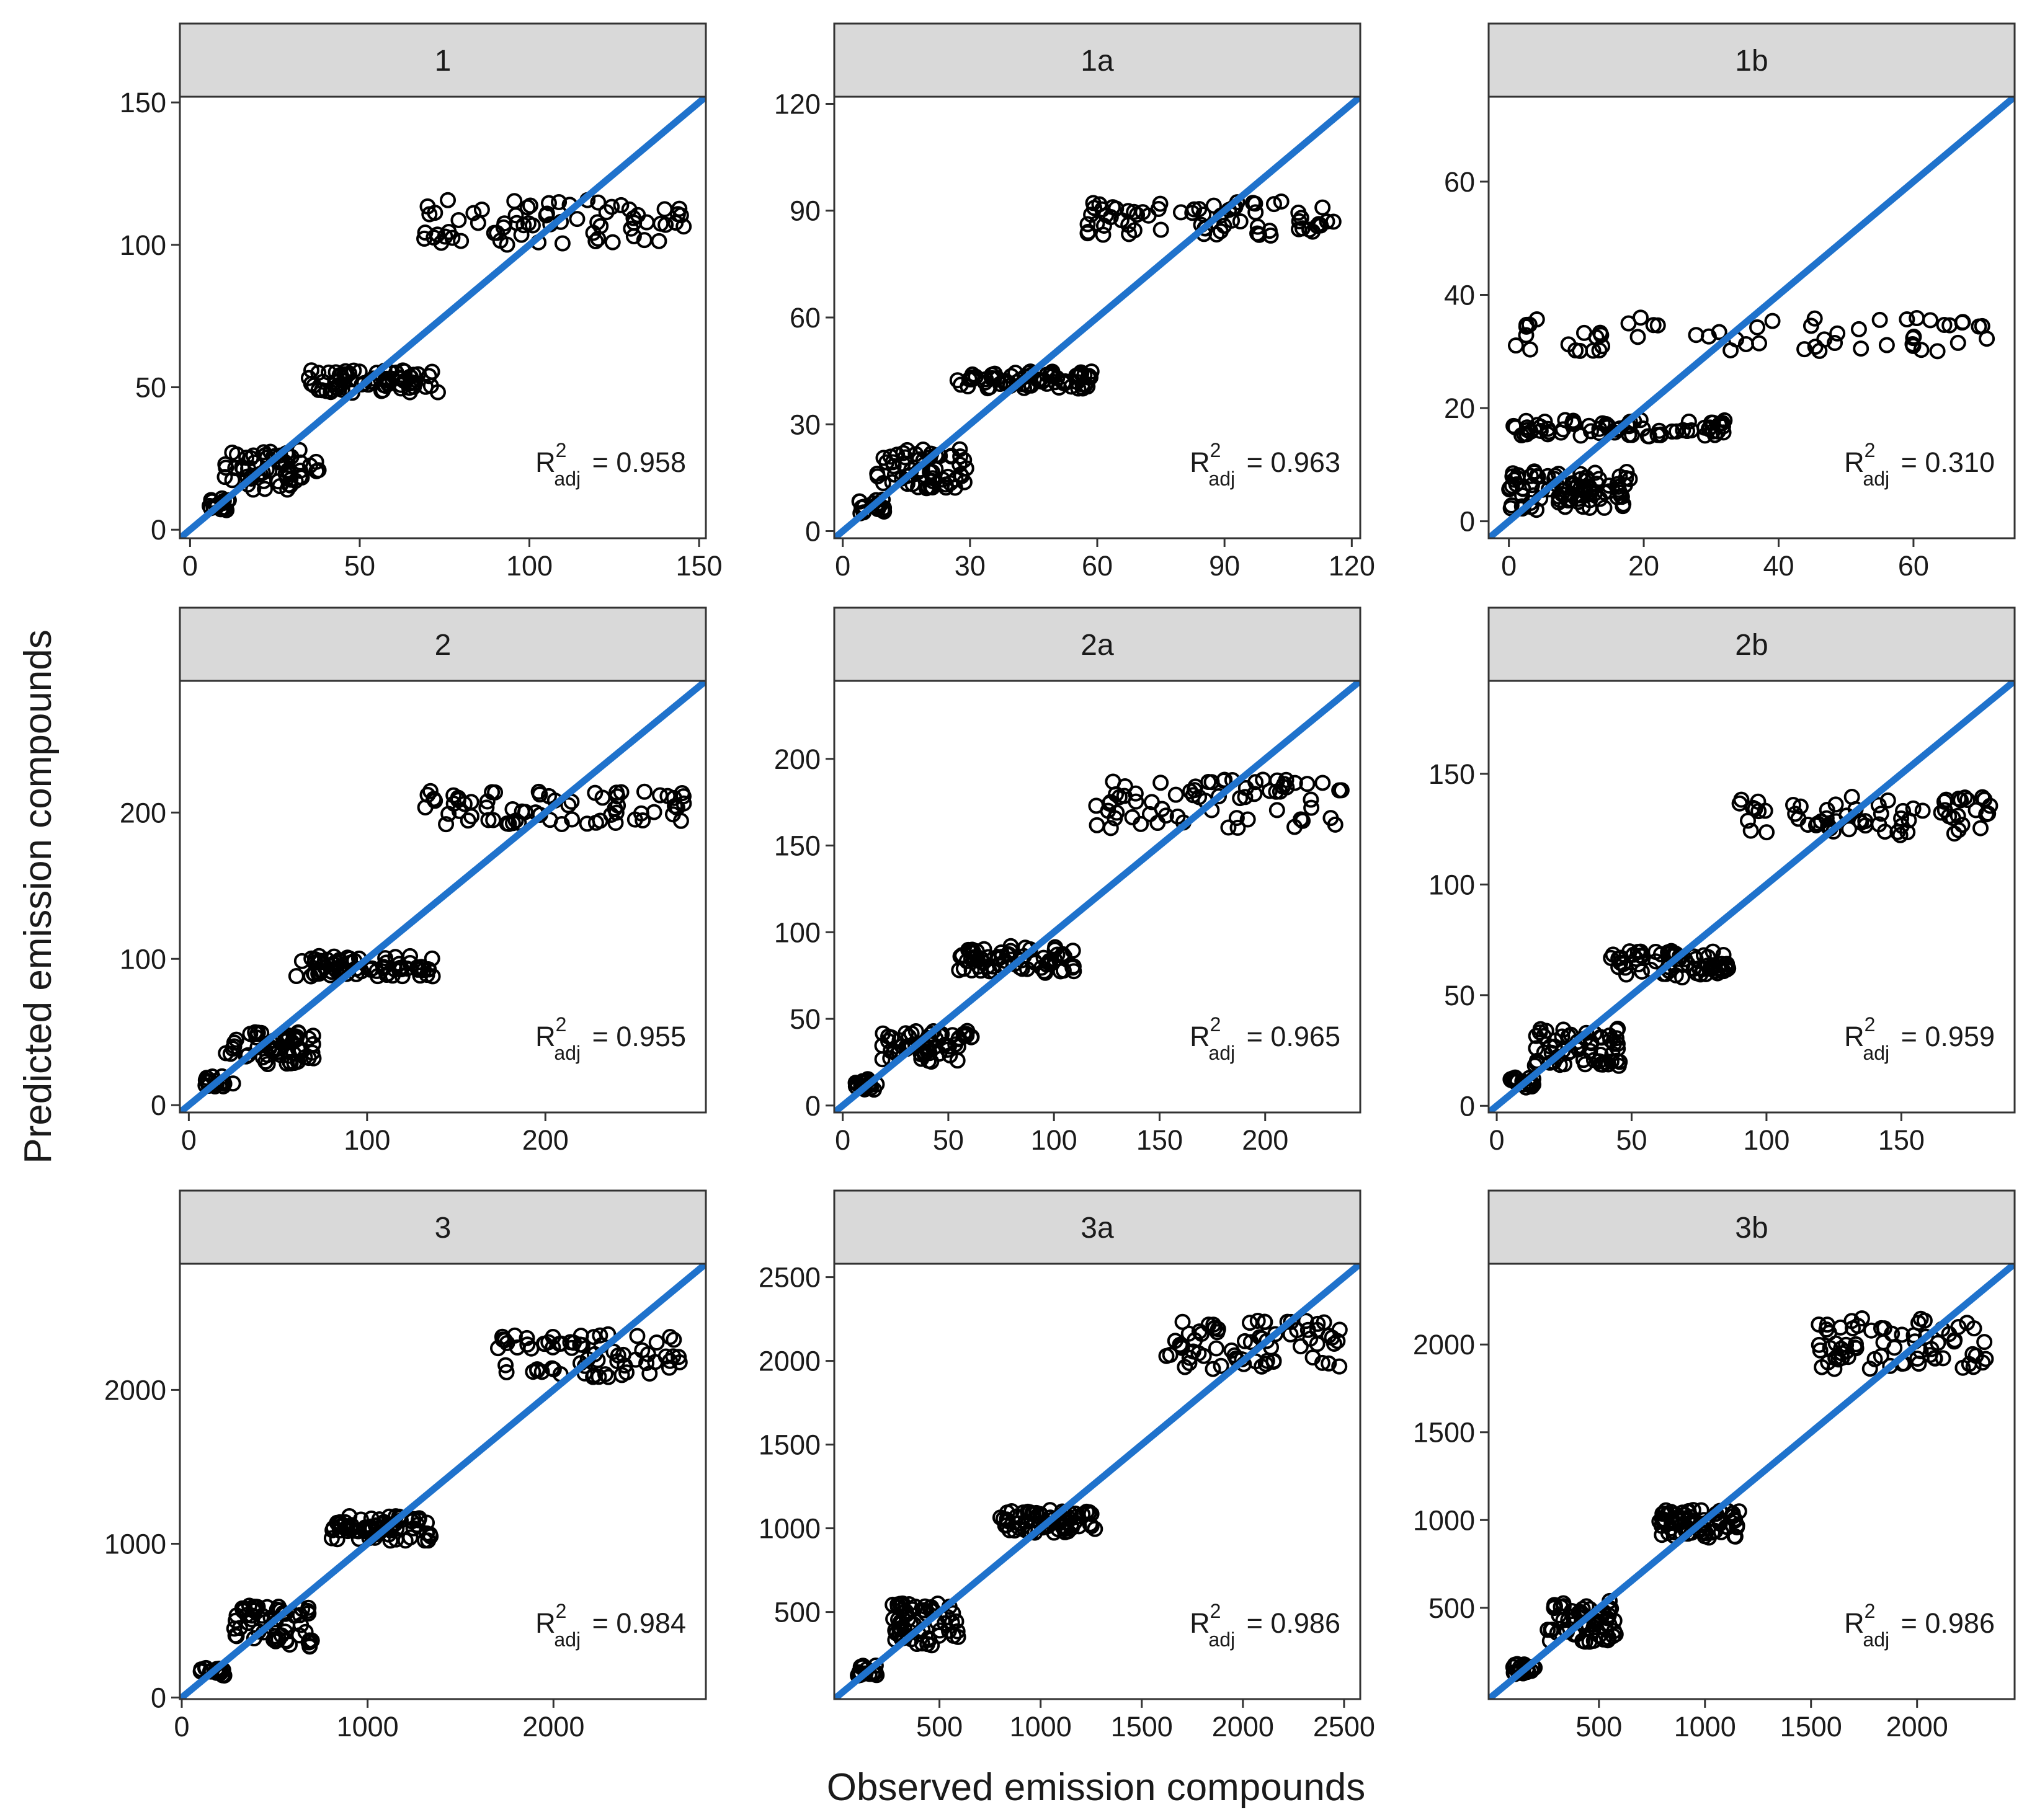 Image resolution: width=2032 pixels, height=1820 pixels. What do you see at coordinates (790, 1278) in the screenshot?
I see `y-tick-label: 2500` at bounding box center [790, 1278].